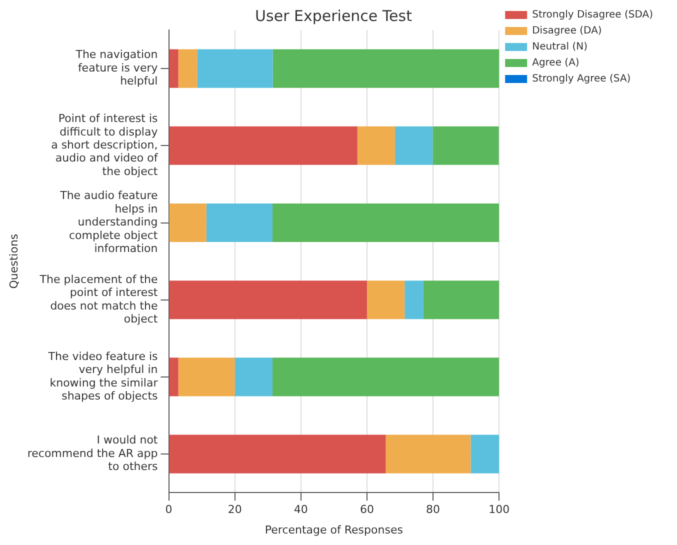 The image size is (677, 545). I want to click on x-tick-label: 80, so click(433, 509).